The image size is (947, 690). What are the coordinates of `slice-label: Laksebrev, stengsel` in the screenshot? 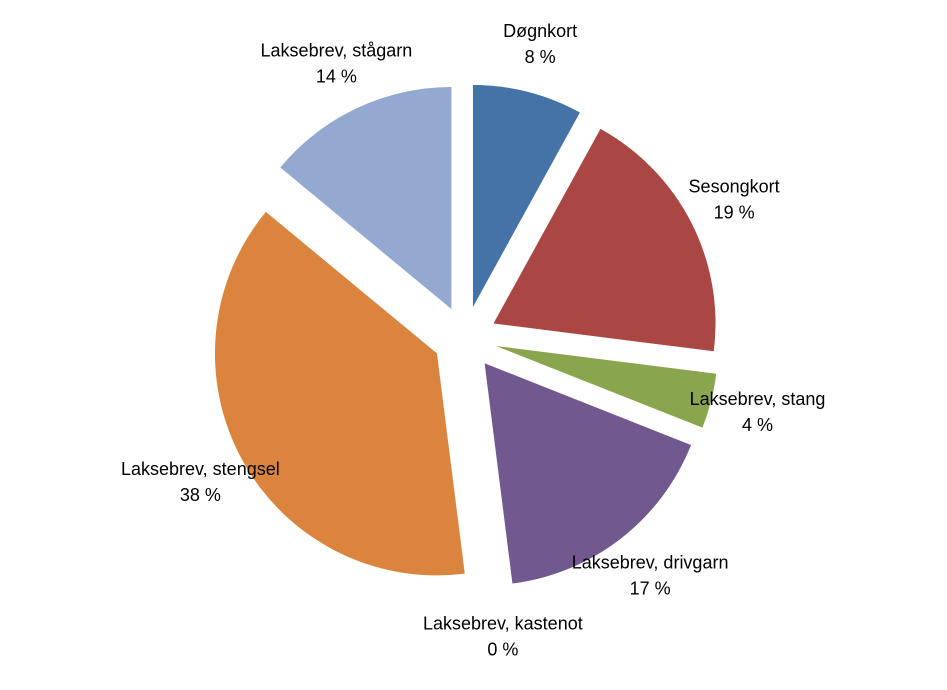 It's located at (200, 469).